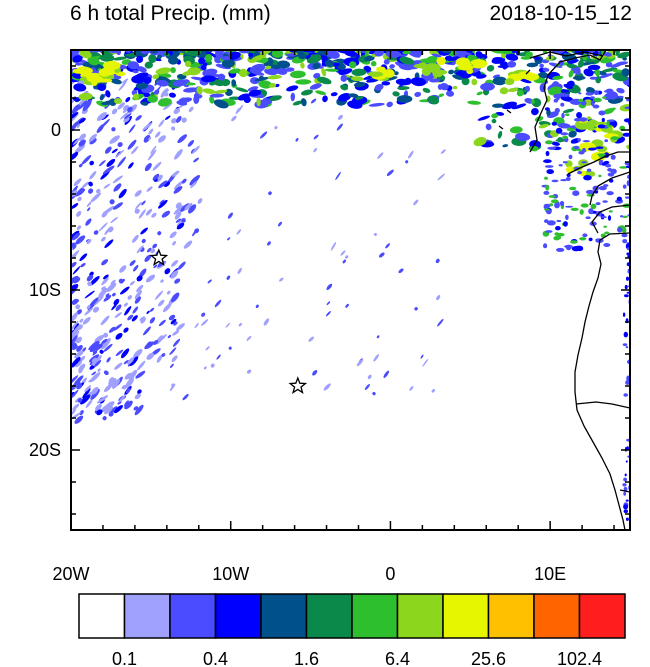 The image size is (650, 667). What do you see at coordinates (309, 574) in the screenshot?
I see `x-axis-labels: 20W 10W 0 10E` at bounding box center [309, 574].